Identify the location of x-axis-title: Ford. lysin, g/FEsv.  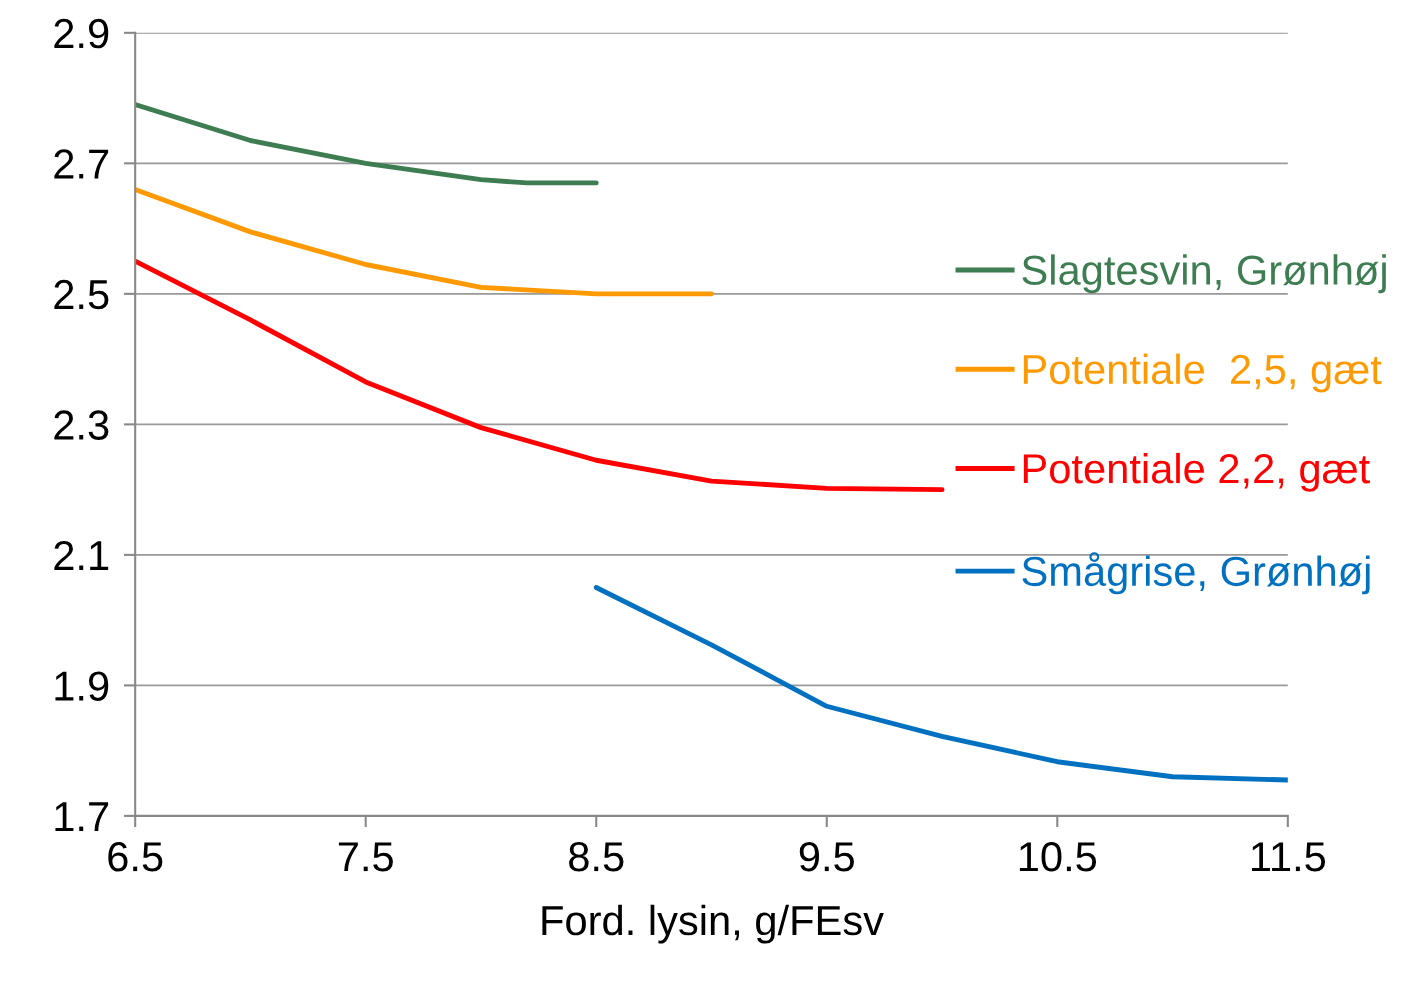
(713, 924).